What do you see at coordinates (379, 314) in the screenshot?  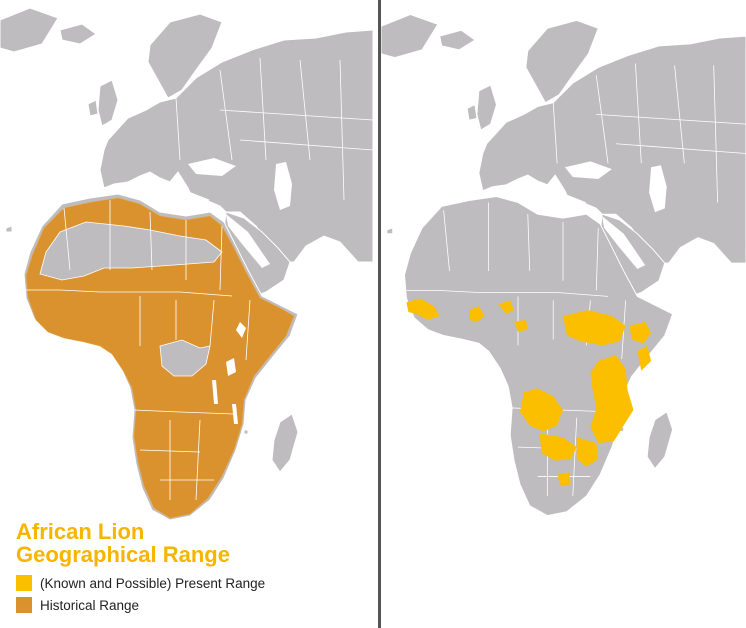 I see `panel-divider` at bounding box center [379, 314].